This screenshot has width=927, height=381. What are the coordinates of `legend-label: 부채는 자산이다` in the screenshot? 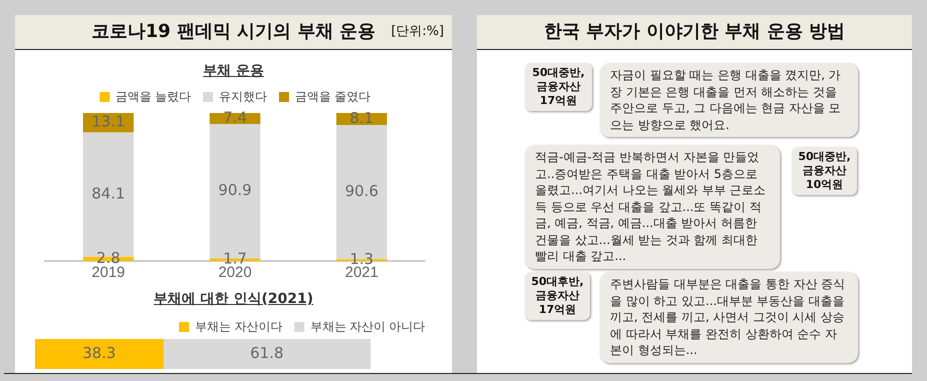 It's located at (238, 326).